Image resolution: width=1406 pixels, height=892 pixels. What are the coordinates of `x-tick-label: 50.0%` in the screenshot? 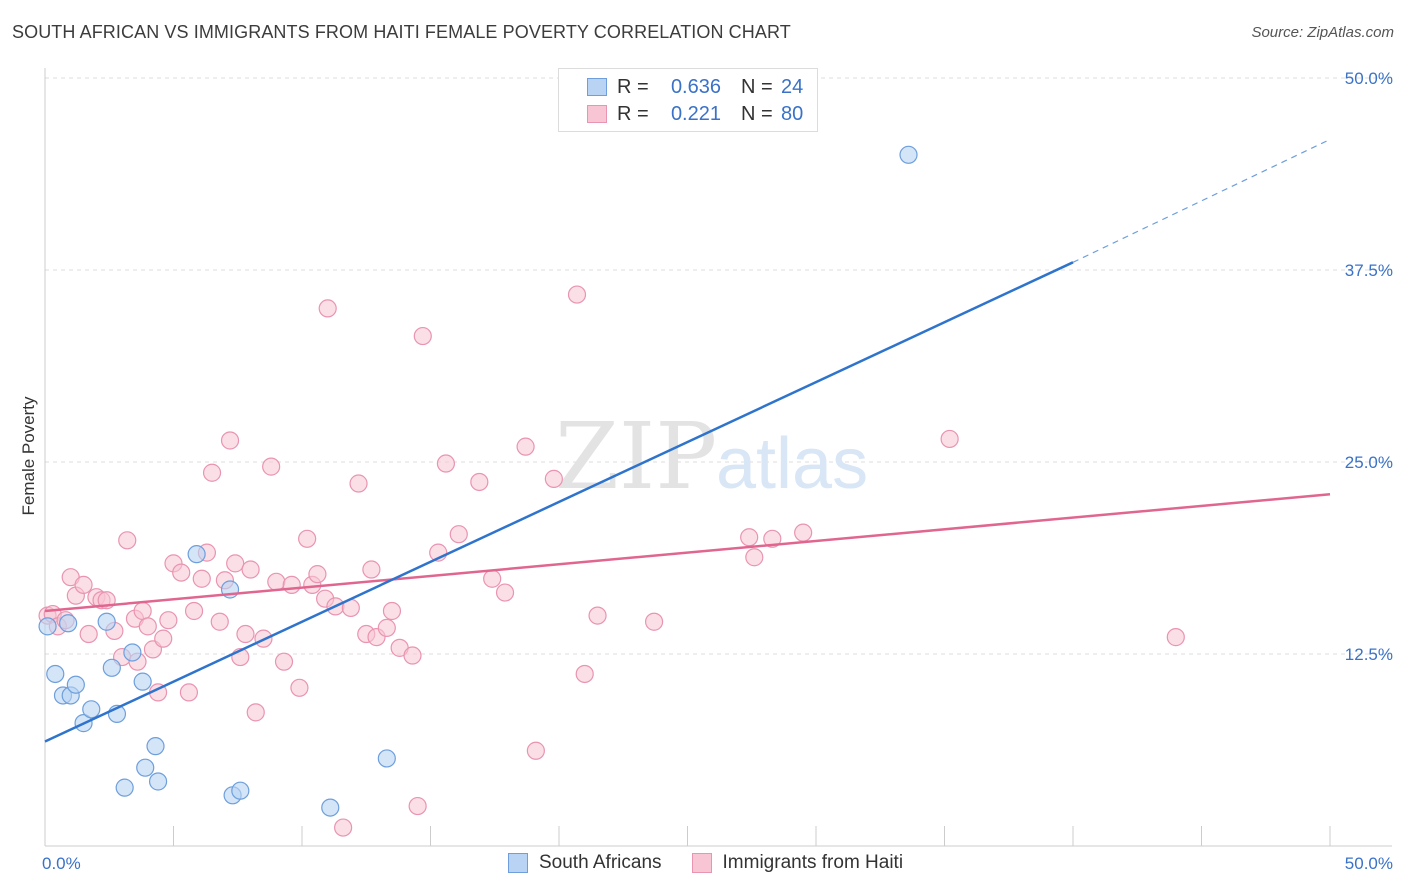 It's located at (1369, 863).